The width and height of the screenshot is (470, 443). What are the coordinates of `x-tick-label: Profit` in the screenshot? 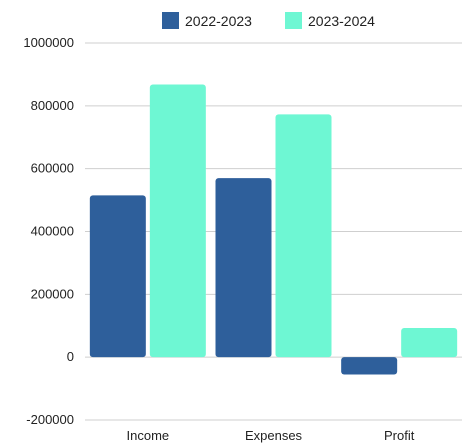 It's located at (399, 435).